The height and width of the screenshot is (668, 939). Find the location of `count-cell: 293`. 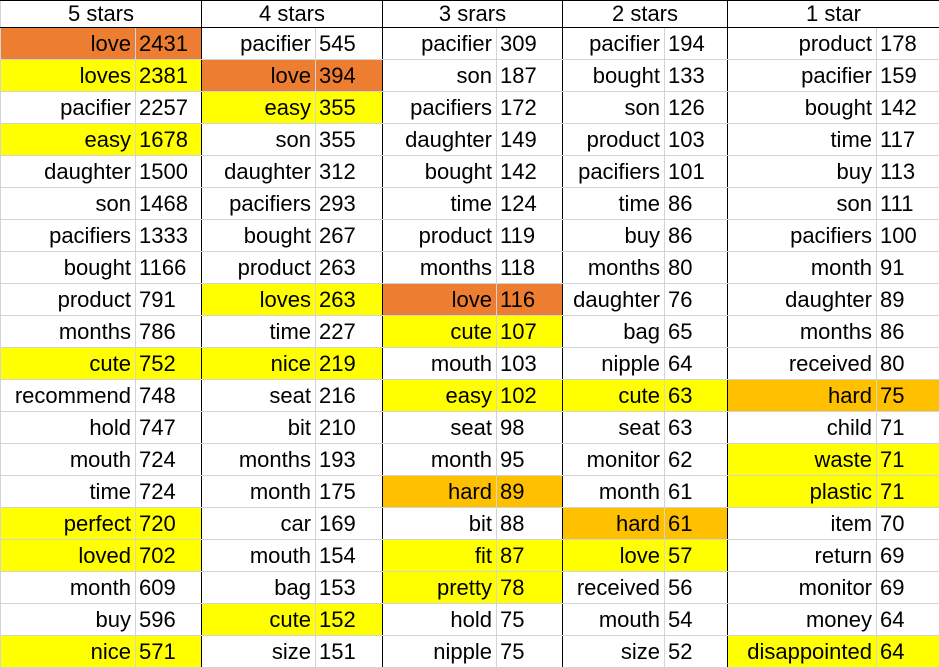

count-cell: 293 is located at coordinates (349, 204).